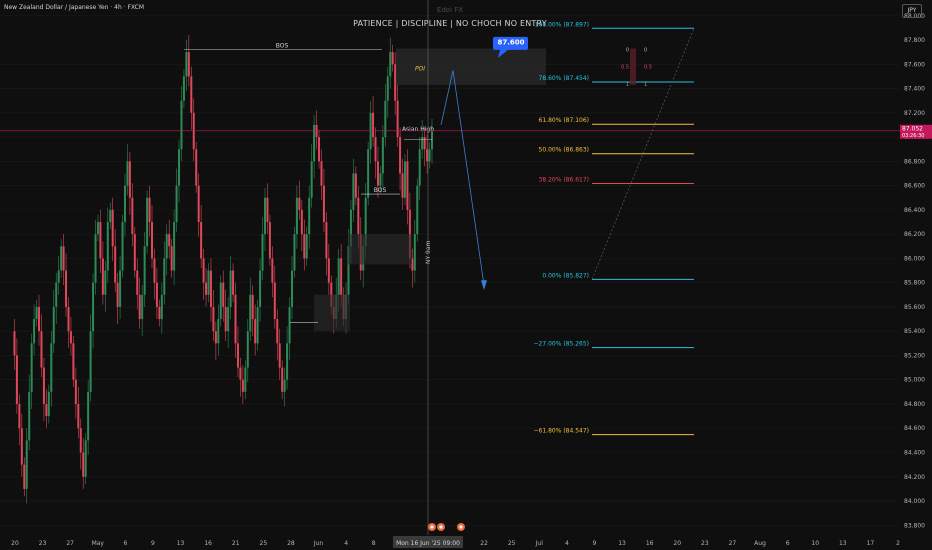  Describe the element at coordinates (562, 344) in the screenshot. I see `fib-level-label: −27.00% (85.265)` at that location.